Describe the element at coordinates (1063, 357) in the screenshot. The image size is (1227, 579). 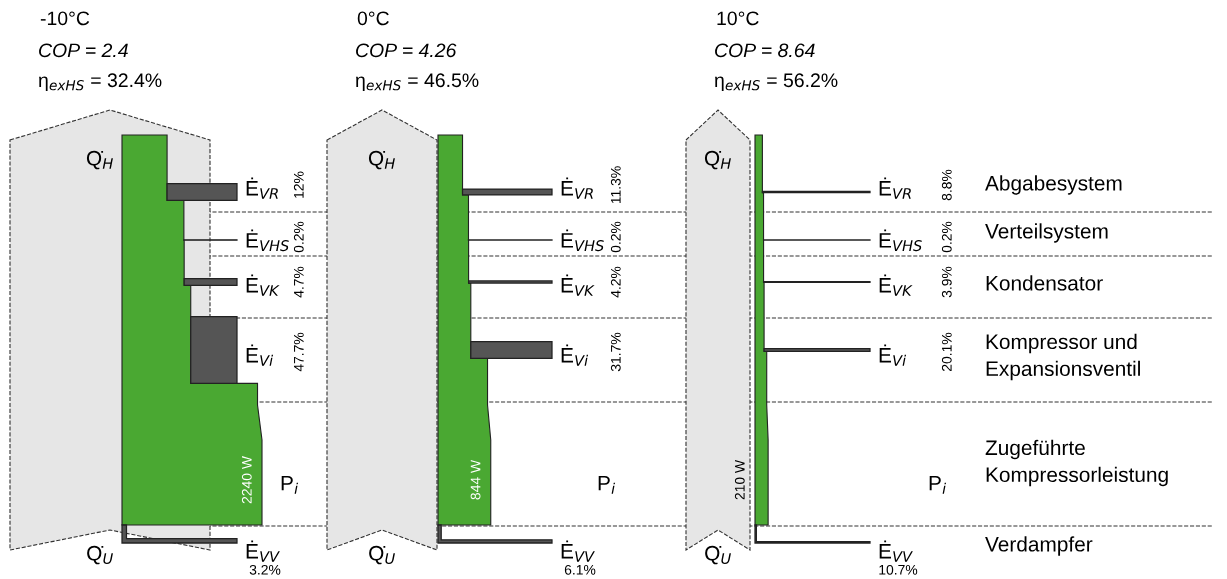
I see `text: Kompressor und Expansionsventil` at that location.